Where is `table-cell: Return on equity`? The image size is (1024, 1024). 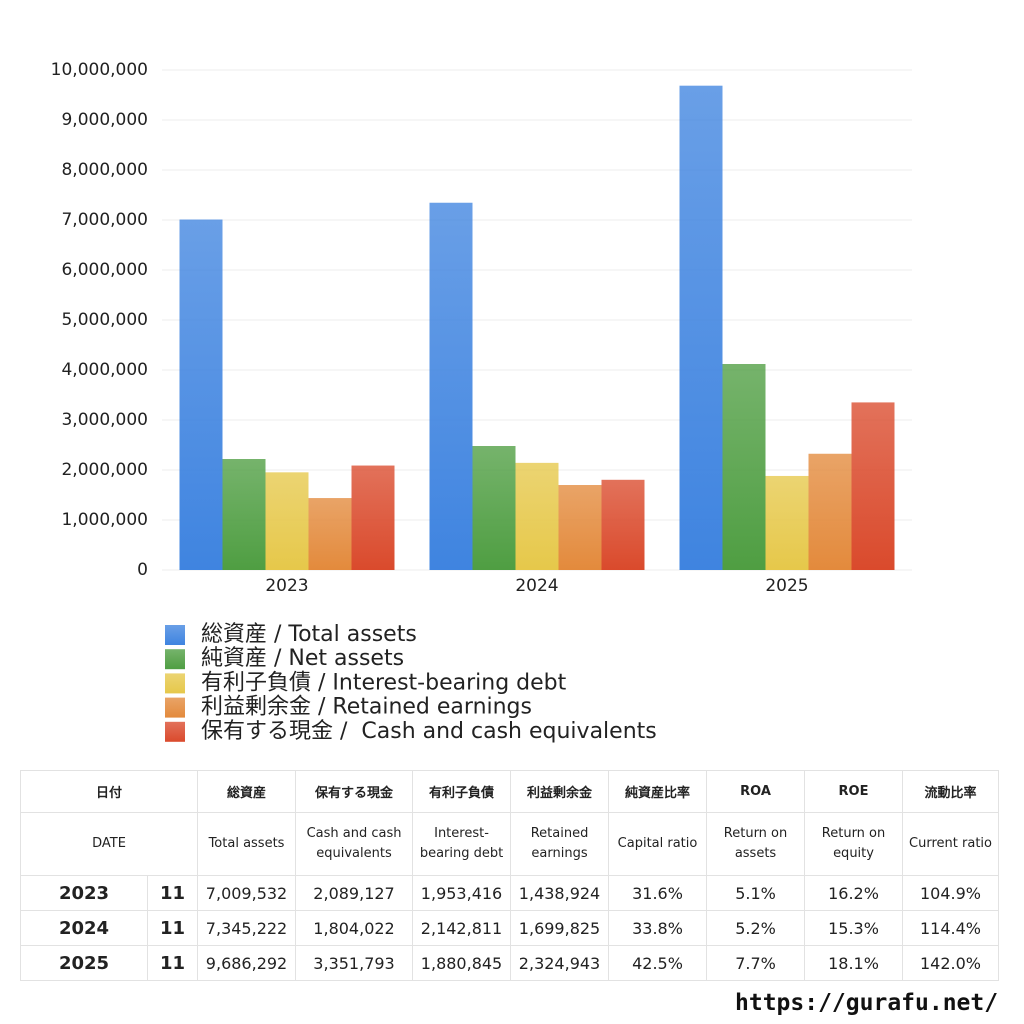 table-cell: Return on equity is located at coordinates (854, 844).